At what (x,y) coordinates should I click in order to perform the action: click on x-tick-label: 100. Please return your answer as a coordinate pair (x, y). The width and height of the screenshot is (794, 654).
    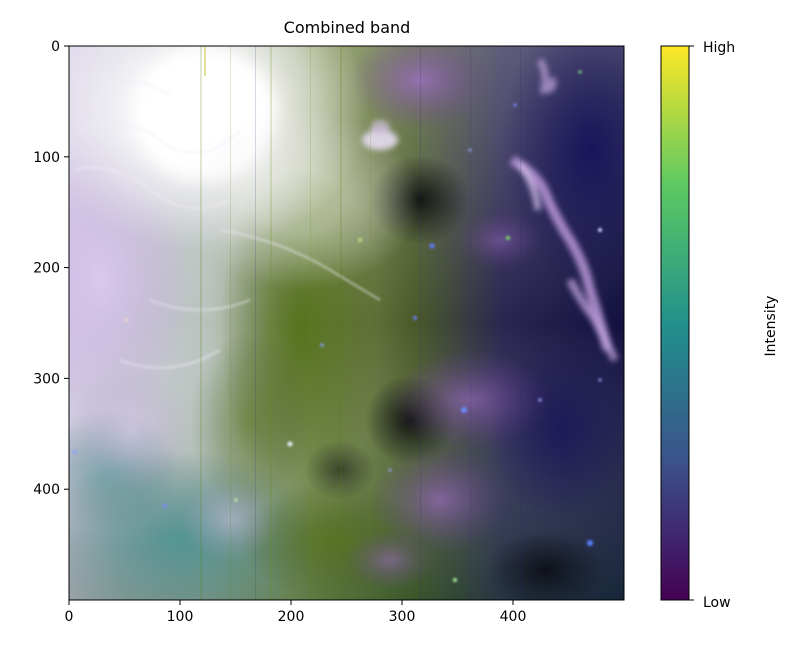
    Looking at the image, I should click on (180, 617).